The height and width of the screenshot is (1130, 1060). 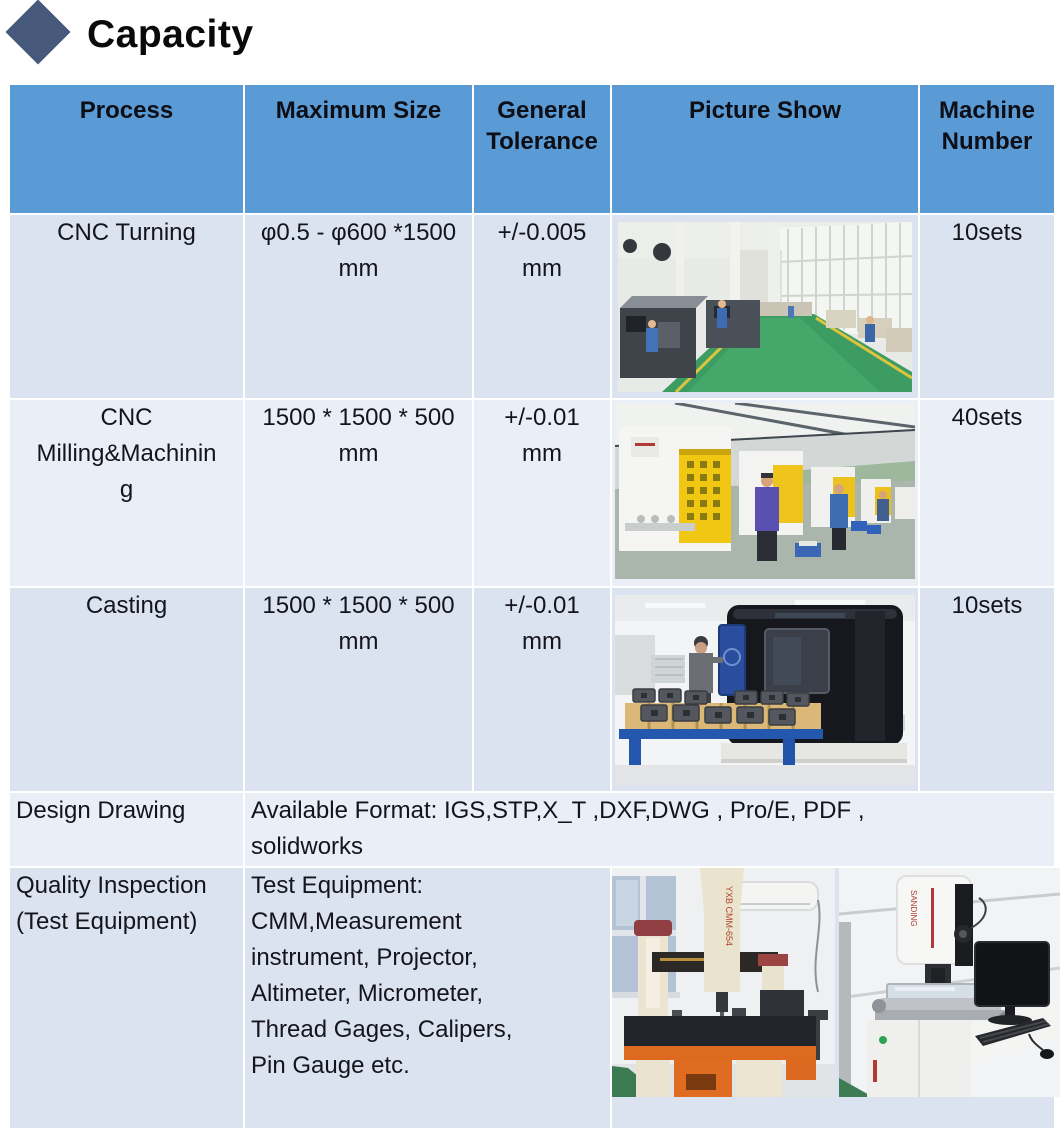 I want to click on header-label: Process, so click(x=126, y=110).